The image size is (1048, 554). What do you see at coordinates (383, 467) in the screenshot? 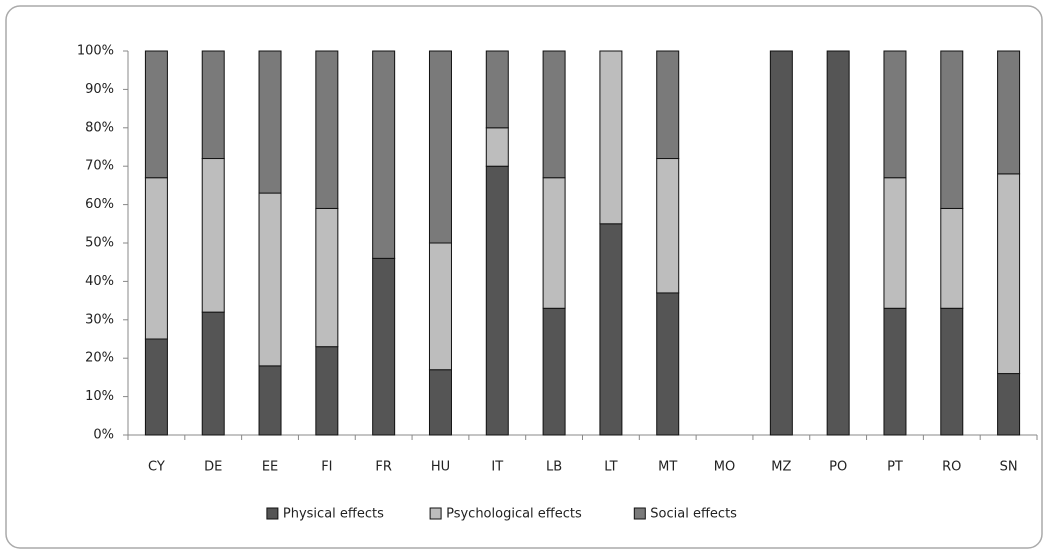
I see `x-tick-label: FR` at bounding box center [383, 467].